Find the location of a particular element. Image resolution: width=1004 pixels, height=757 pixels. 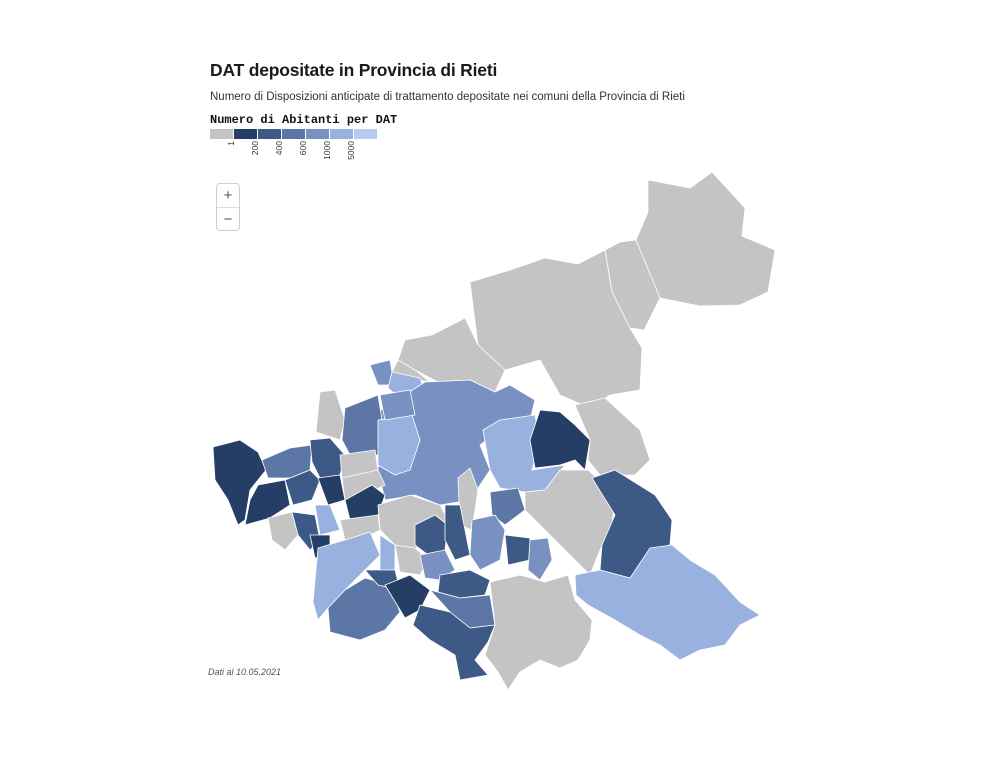

zoom-control: + − is located at coordinates (228, 207).